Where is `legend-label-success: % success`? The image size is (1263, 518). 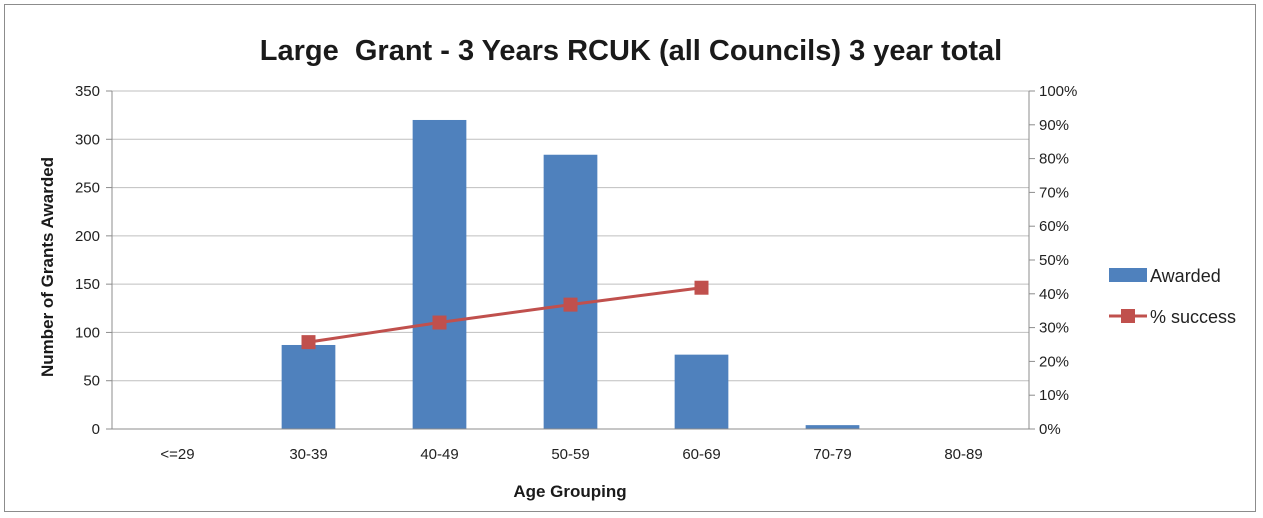 legend-label-success: % success is located at coordinates (1193, 317).